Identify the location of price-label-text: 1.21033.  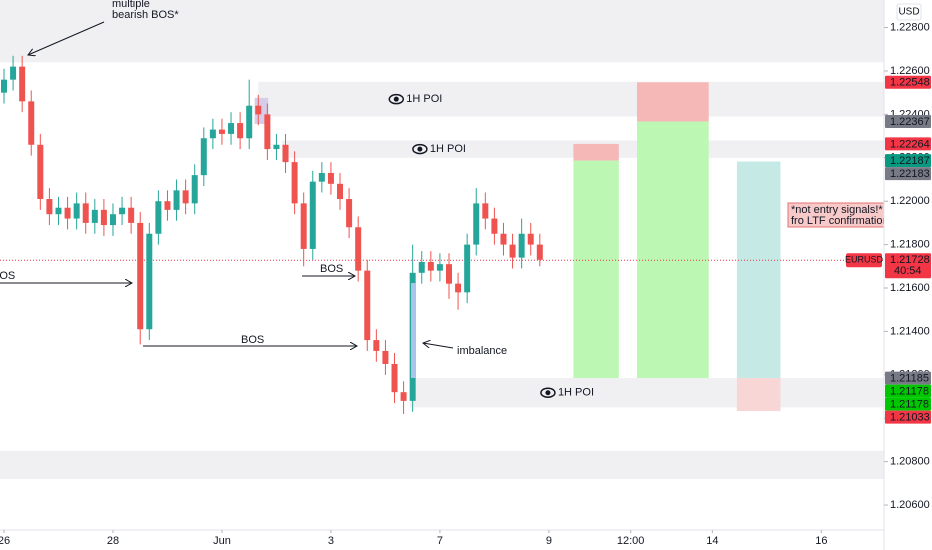
(910, 417).